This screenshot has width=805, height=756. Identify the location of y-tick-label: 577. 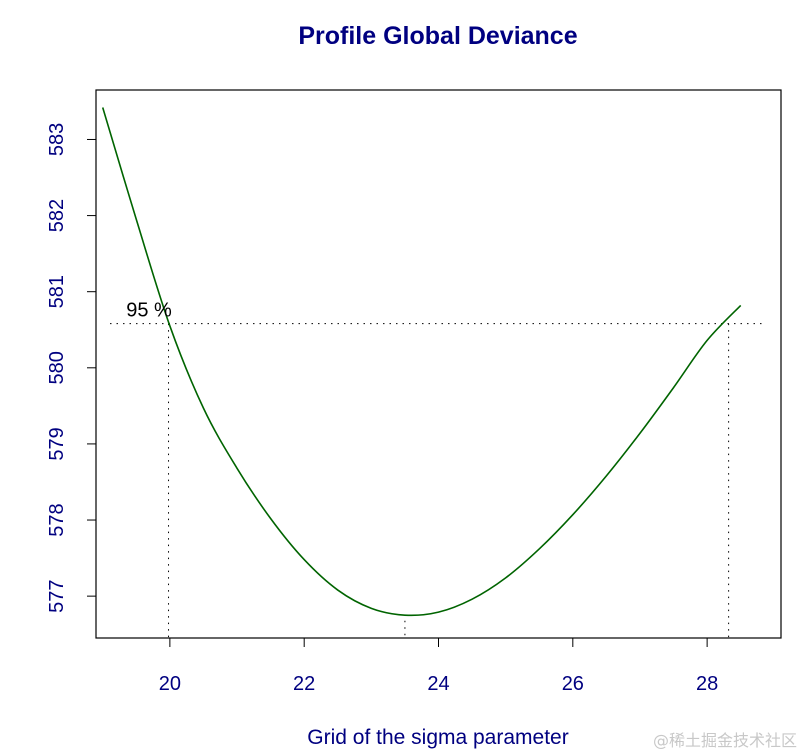
(57, 595).